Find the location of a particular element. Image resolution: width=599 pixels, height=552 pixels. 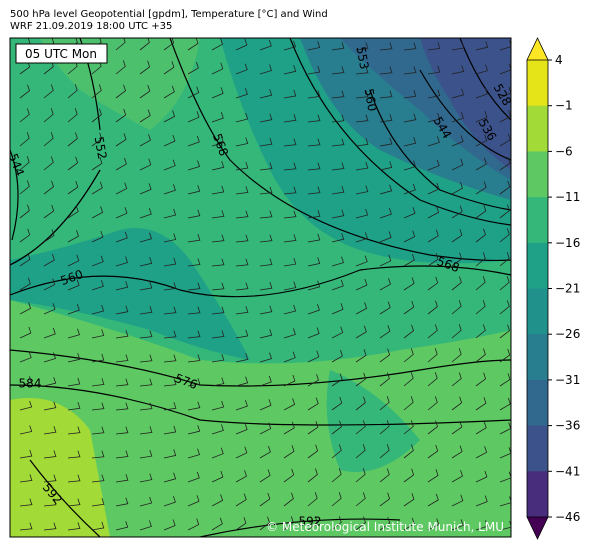

time-box is located at coordinates (61, 53).